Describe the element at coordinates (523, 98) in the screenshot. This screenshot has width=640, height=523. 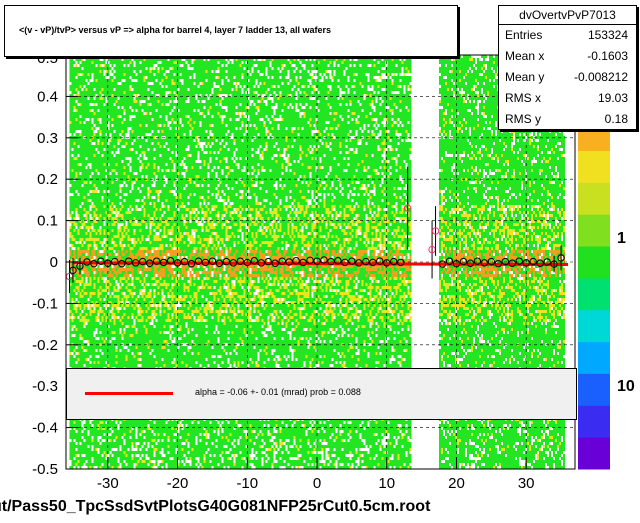
I see `stats-label: RMS x` at that location.